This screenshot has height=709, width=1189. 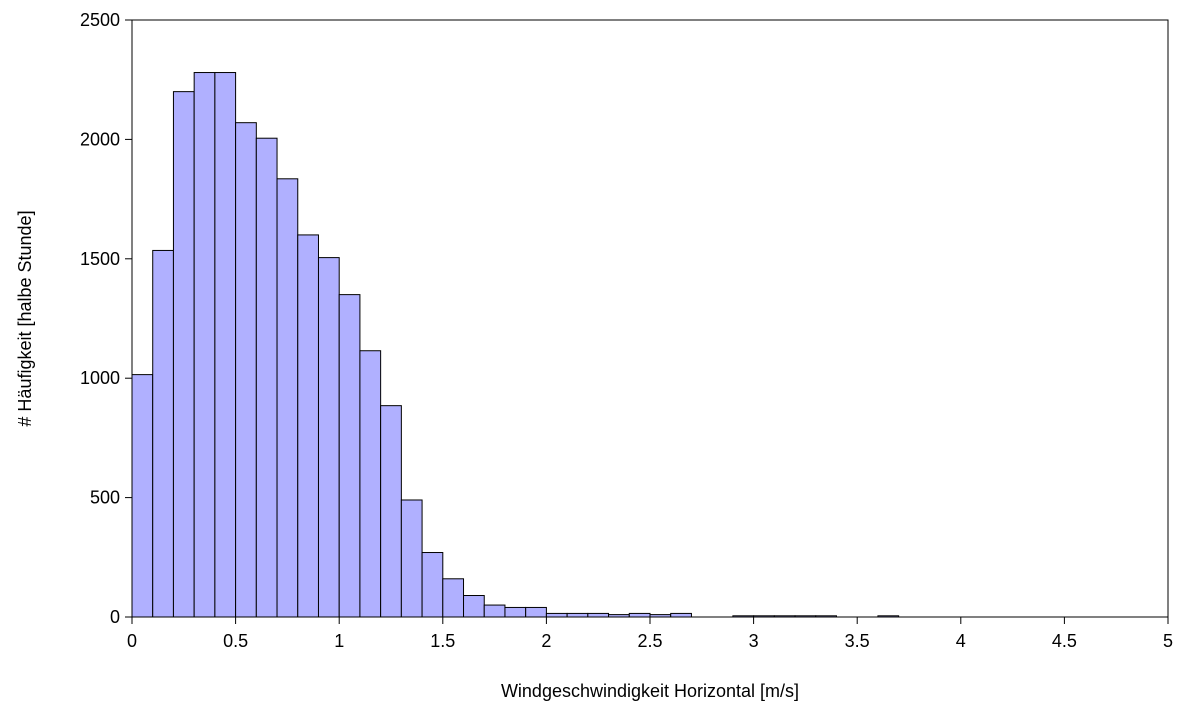 I want to click on x-tick-label: 1.5, so click(x=442, y=641).